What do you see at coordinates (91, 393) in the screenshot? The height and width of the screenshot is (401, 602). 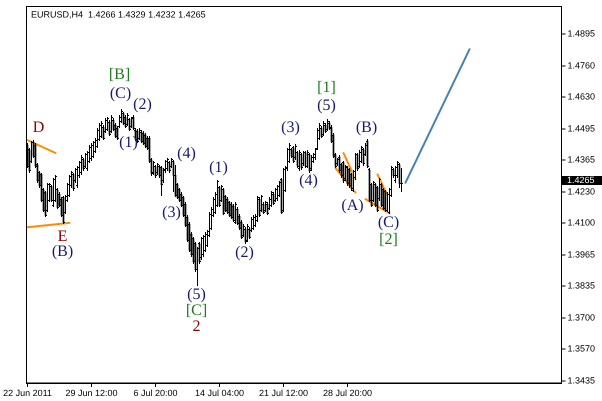 I see `x-tick-label: 29 Jun 12:00` at bounding box center [91, 393].